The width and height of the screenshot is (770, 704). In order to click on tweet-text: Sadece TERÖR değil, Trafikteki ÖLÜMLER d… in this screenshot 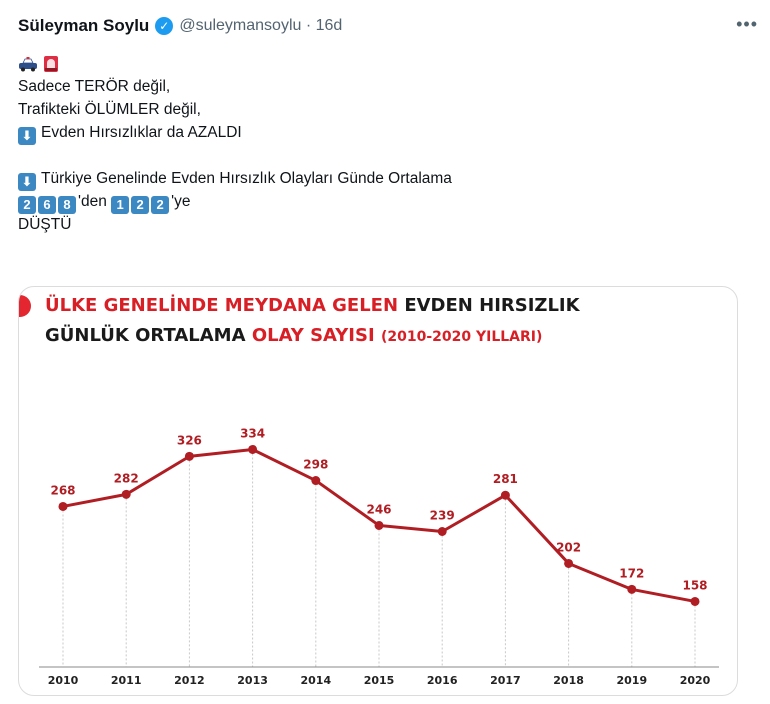, I will do `click(235, 144)`.